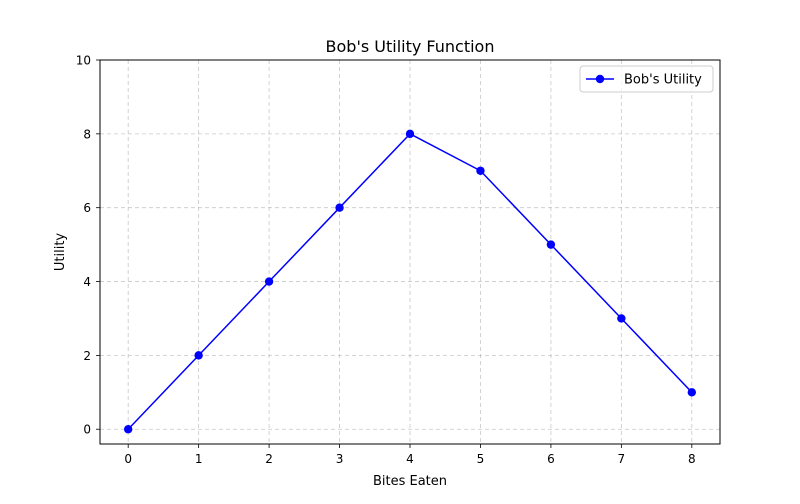  I want to click on y-tick-label: 0, so click(87, 430).